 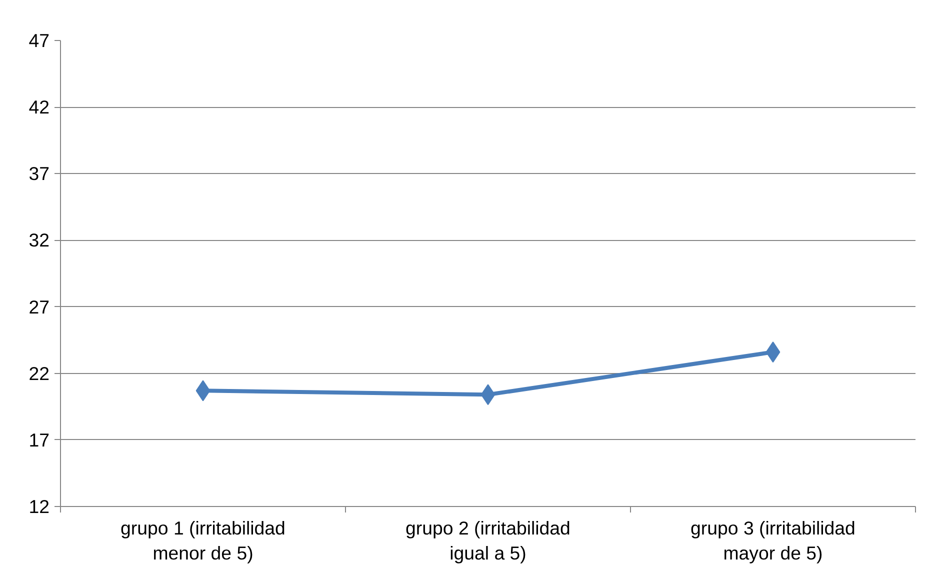 I want to click on y-tick-label: 27, so click(x=39, y=307).